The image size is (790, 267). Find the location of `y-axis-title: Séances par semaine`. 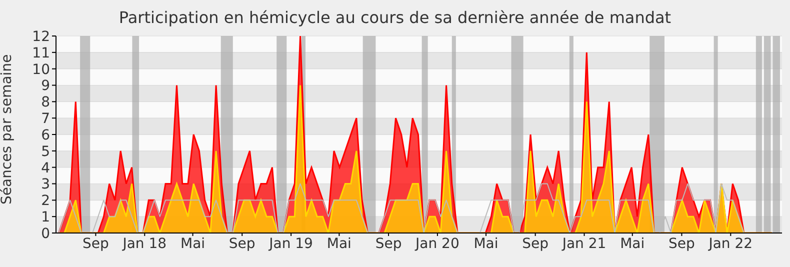

y-axis-title: Séances par semaine is located at coordinates (7, 129).